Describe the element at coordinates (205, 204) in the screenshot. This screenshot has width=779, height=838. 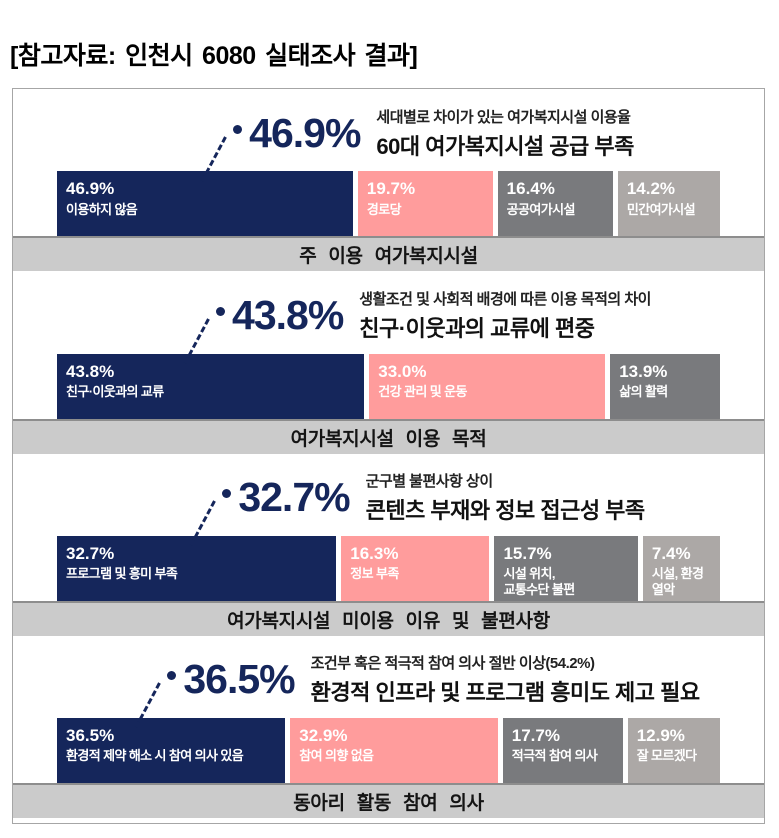
I see `bar-segment: 46.9% 이용하지 않음` at that location.